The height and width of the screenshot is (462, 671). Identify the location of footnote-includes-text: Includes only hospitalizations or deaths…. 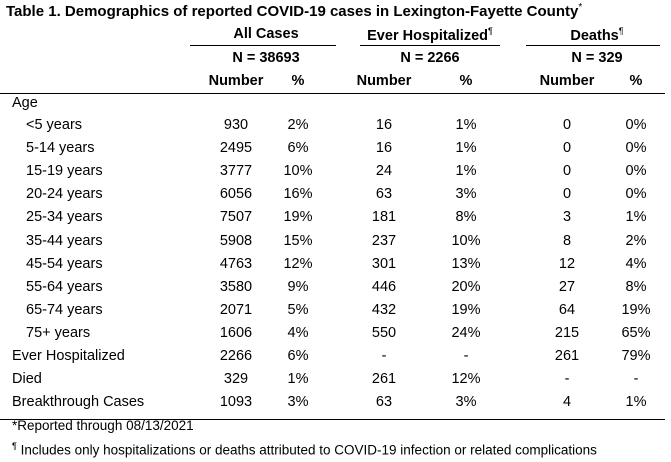
(306, 450).